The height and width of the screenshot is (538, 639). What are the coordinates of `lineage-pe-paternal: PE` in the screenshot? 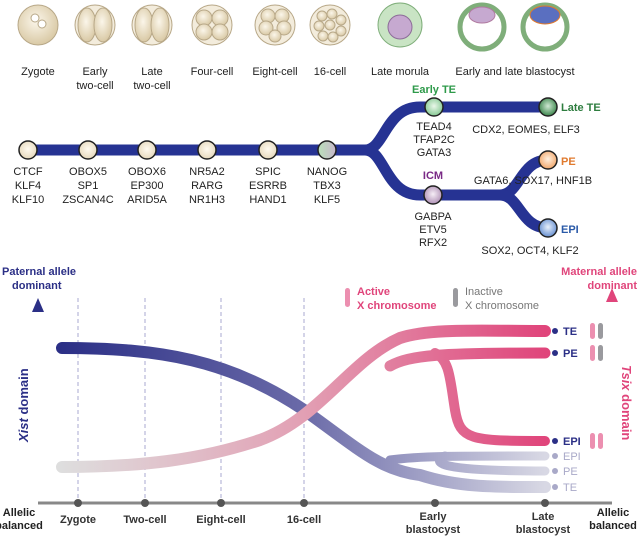 It's located at (570, 472).